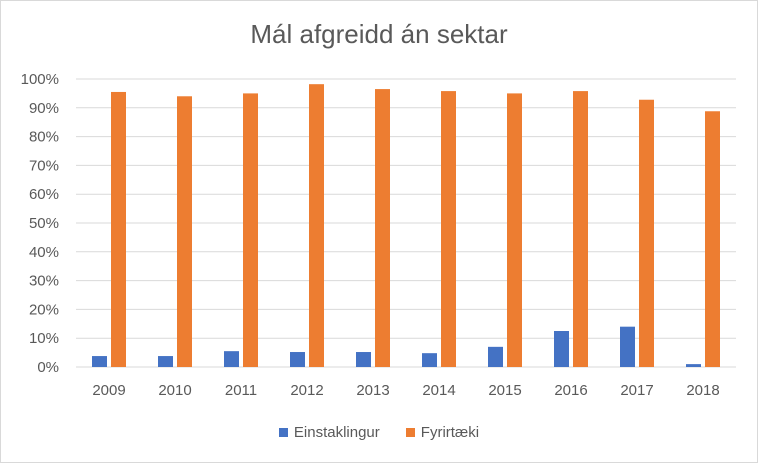  Describe the element at coordinates (184, 231) in the screenshot. I see `bar-fyrirtaeki-2010` at that location.